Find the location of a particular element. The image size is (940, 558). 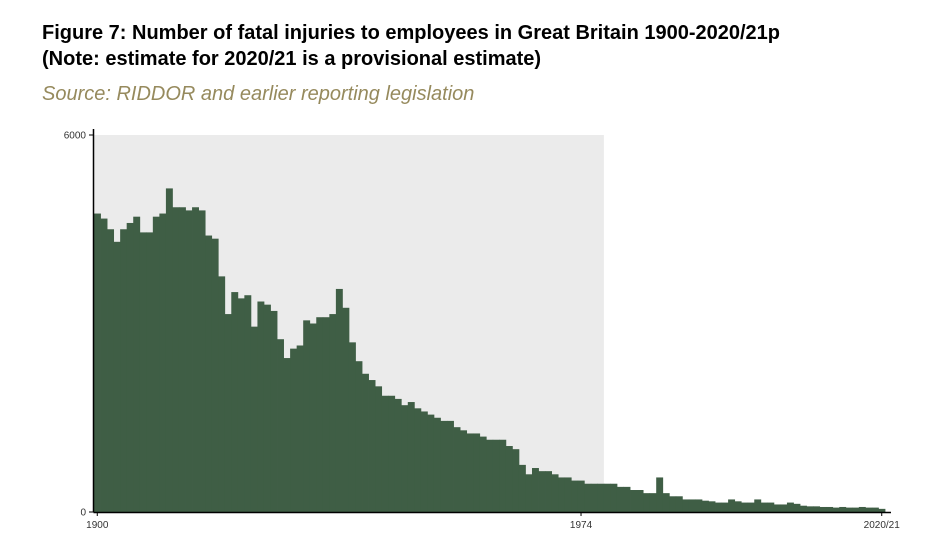

bar-1903 is located at coordinates (117, 377).